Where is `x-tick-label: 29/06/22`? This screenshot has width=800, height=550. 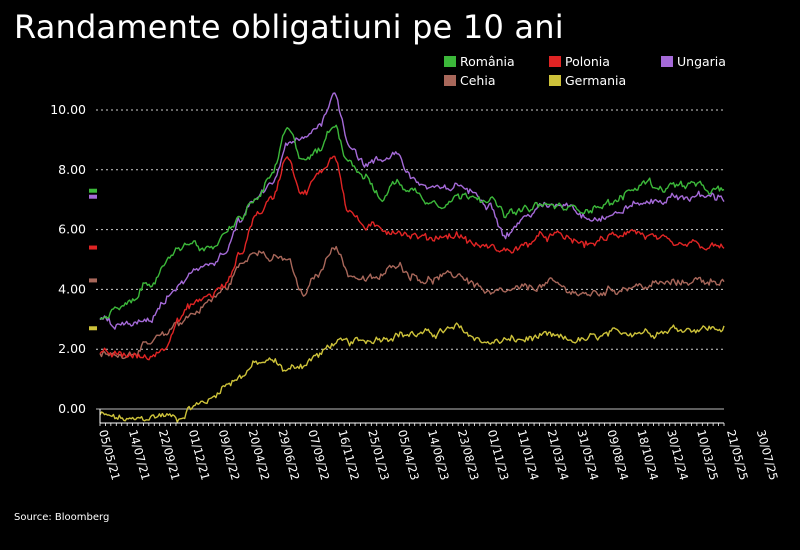 x-tick-label: 29/06/22 is located at coordinates (289, 455).